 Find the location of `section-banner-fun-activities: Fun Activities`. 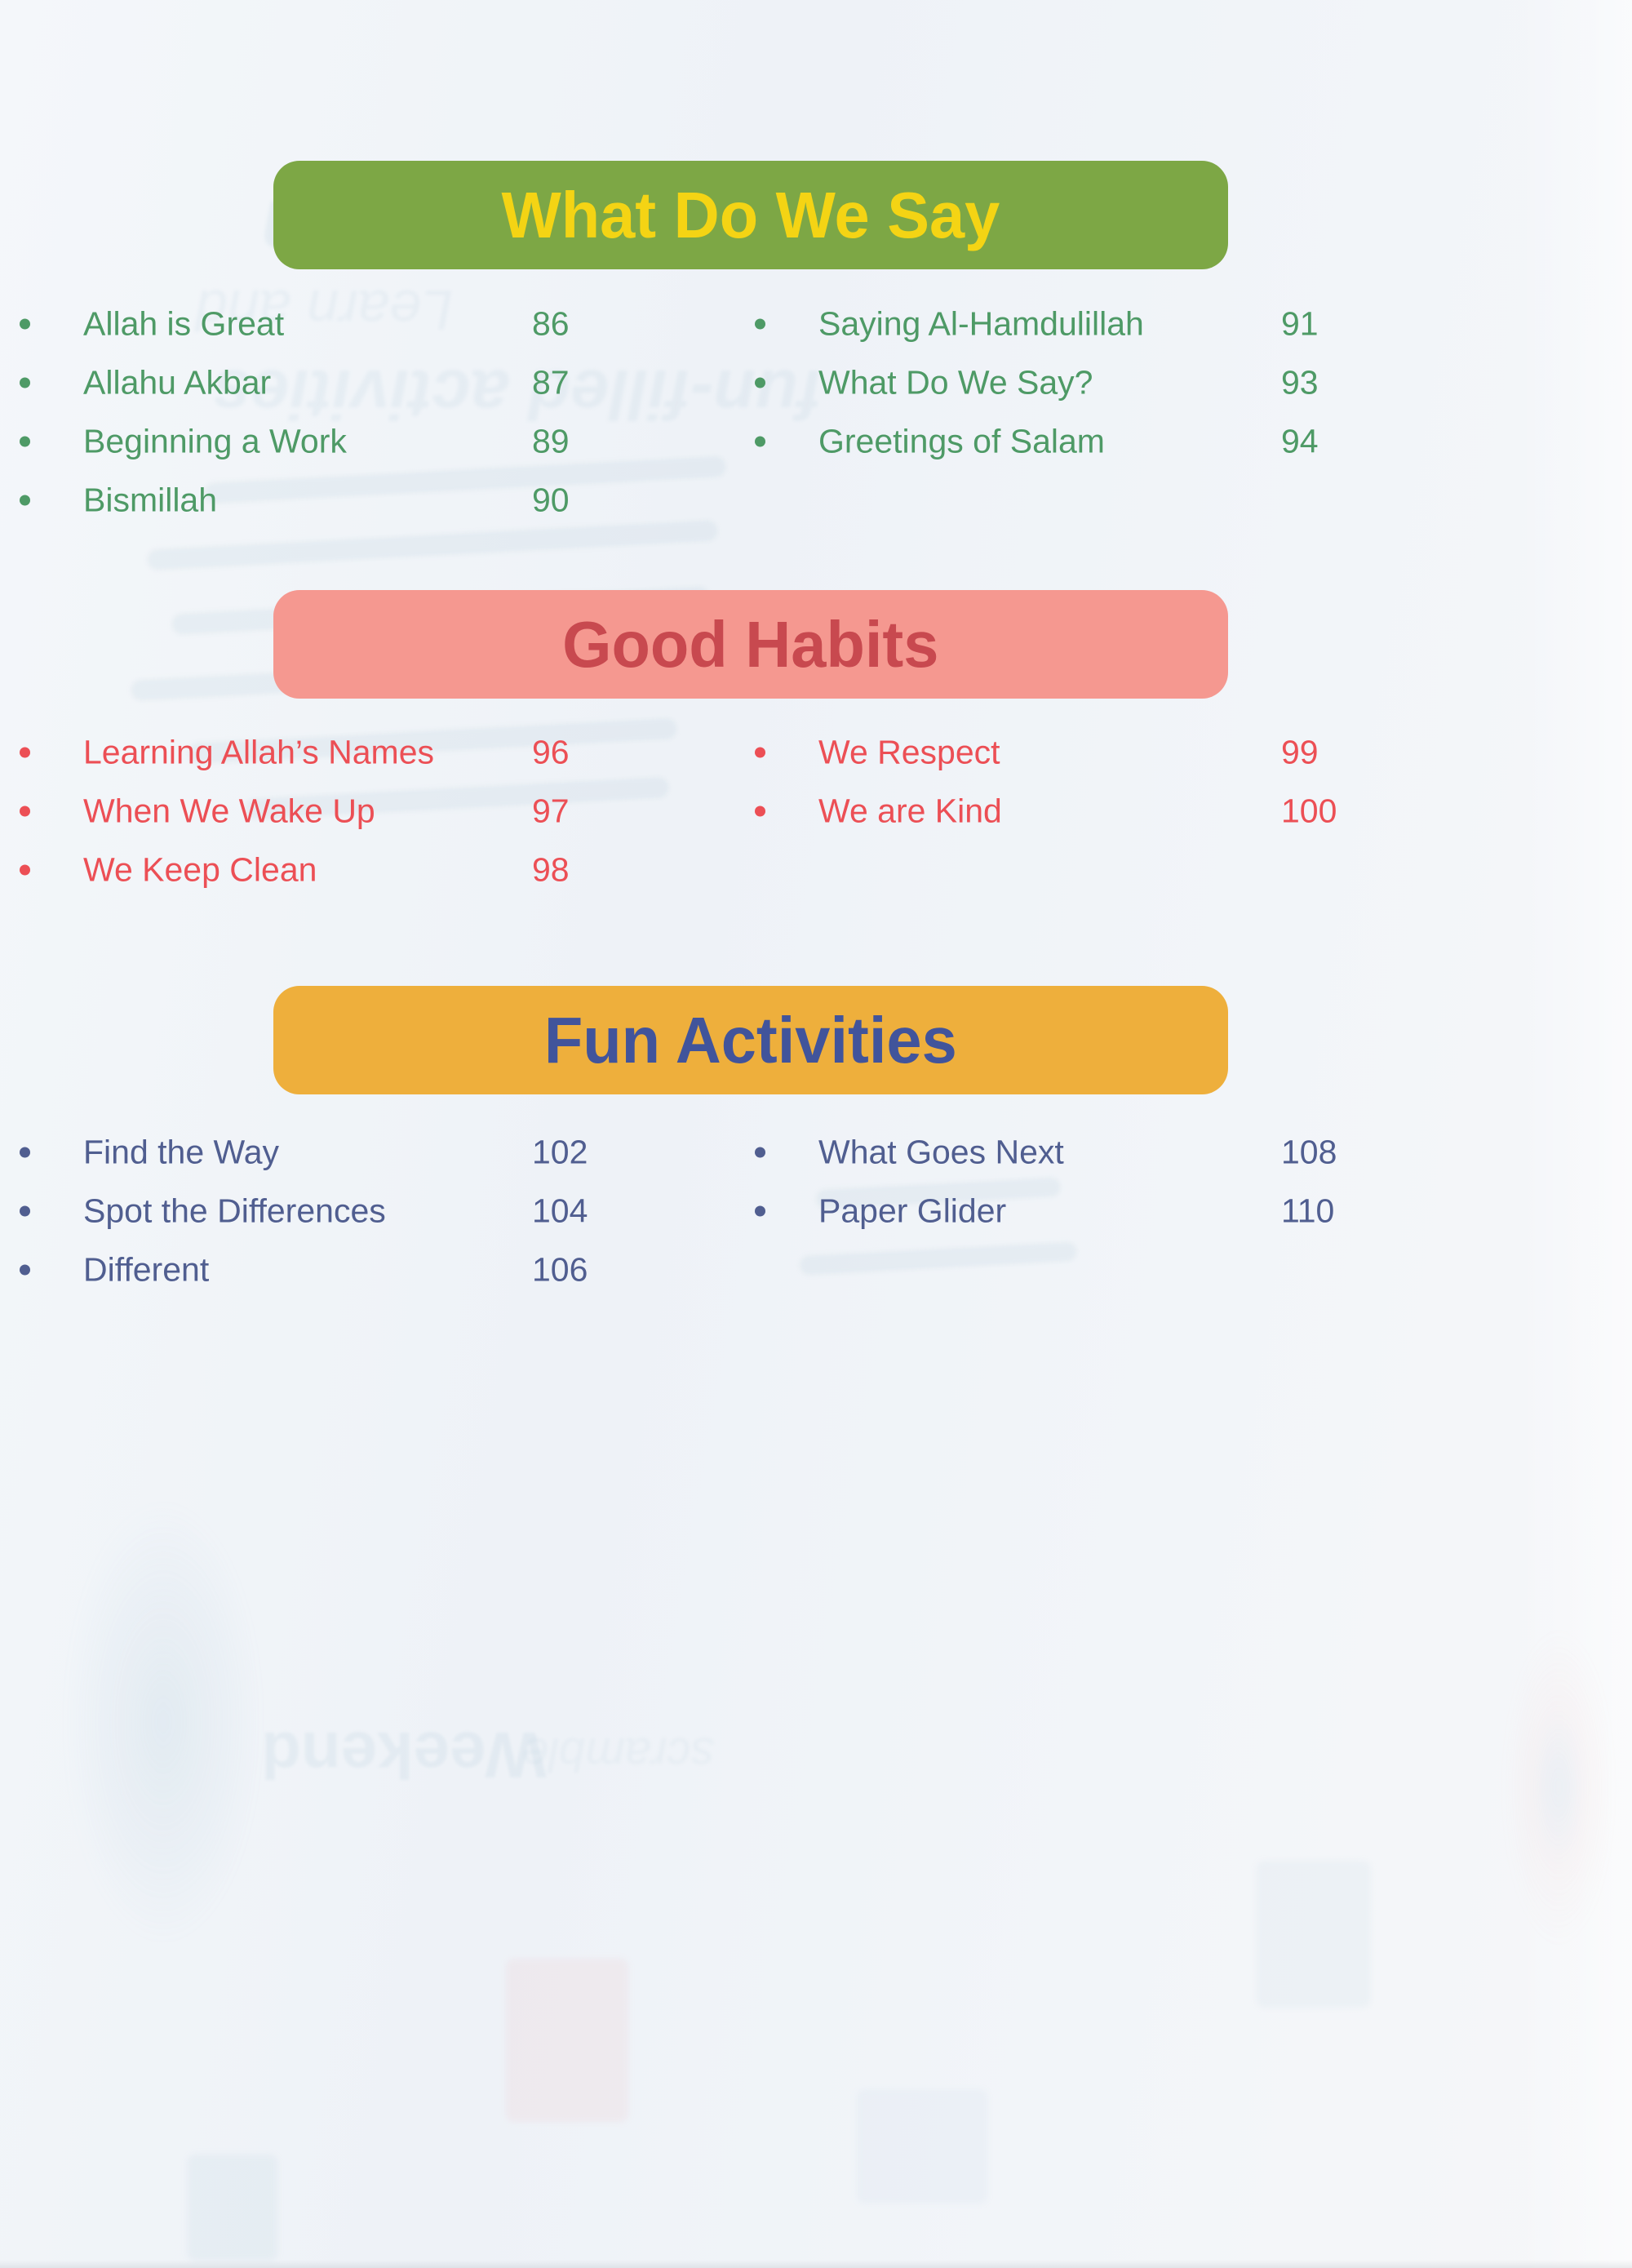

section-banner-fun-activities: Fun Activities is located at coordinates (750, 1040).